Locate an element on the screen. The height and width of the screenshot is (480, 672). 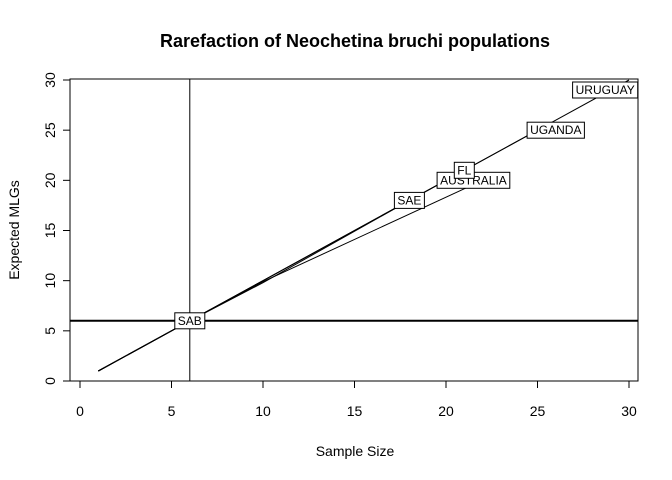
population-label-fl: FL is located at coordinates (464, 170).